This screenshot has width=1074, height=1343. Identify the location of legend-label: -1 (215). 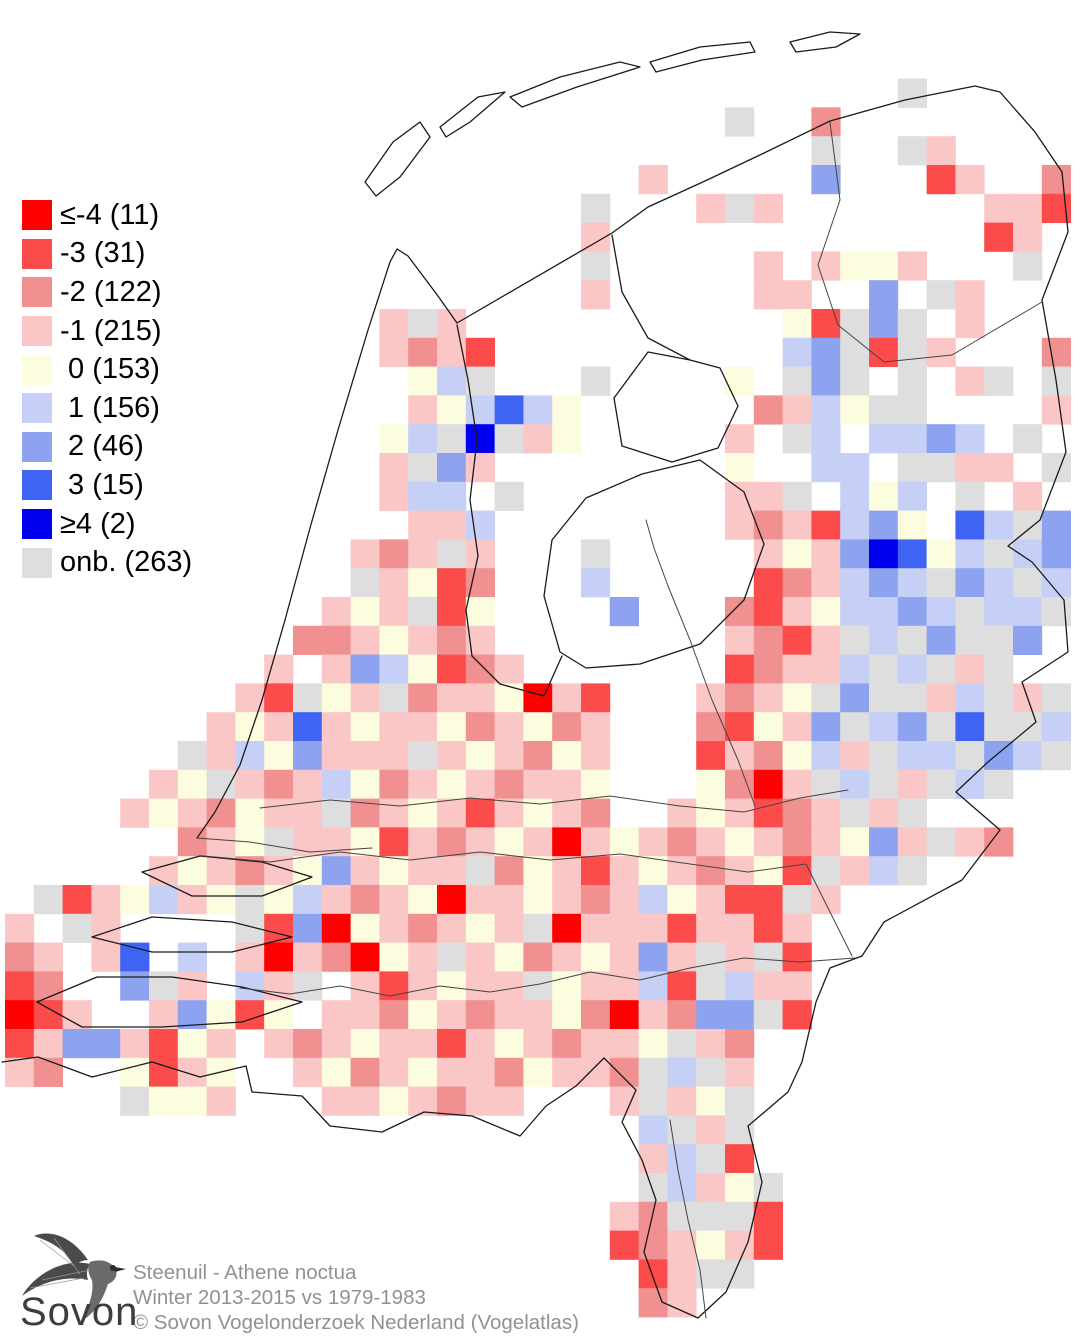
(111, 330).